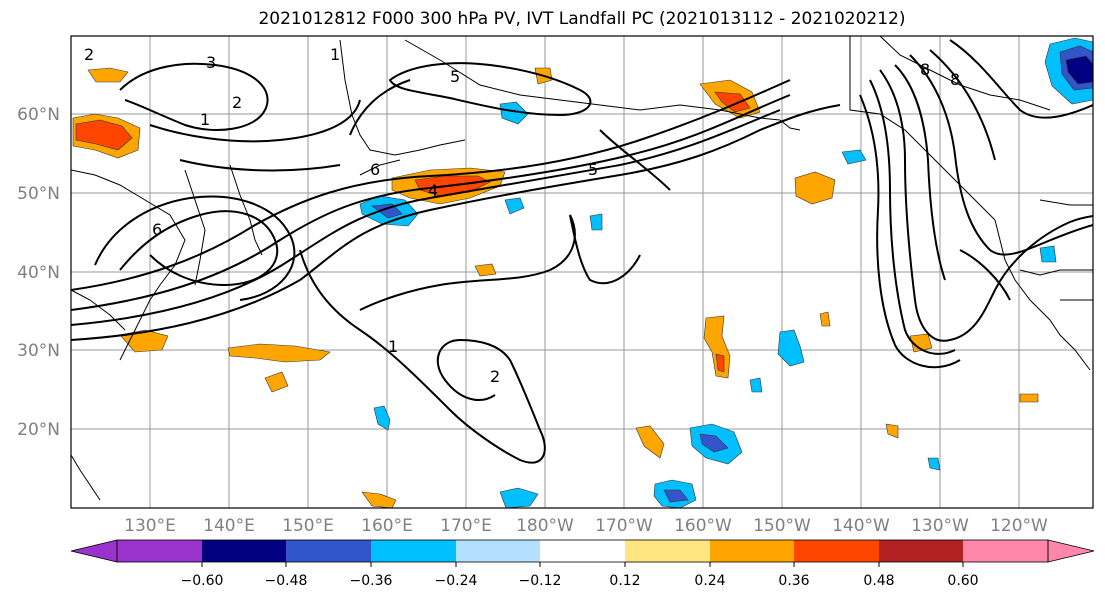 The height and width of the screenshot is (601, 1105). I want to click on lat-label: 60°N, so click(38, 115).